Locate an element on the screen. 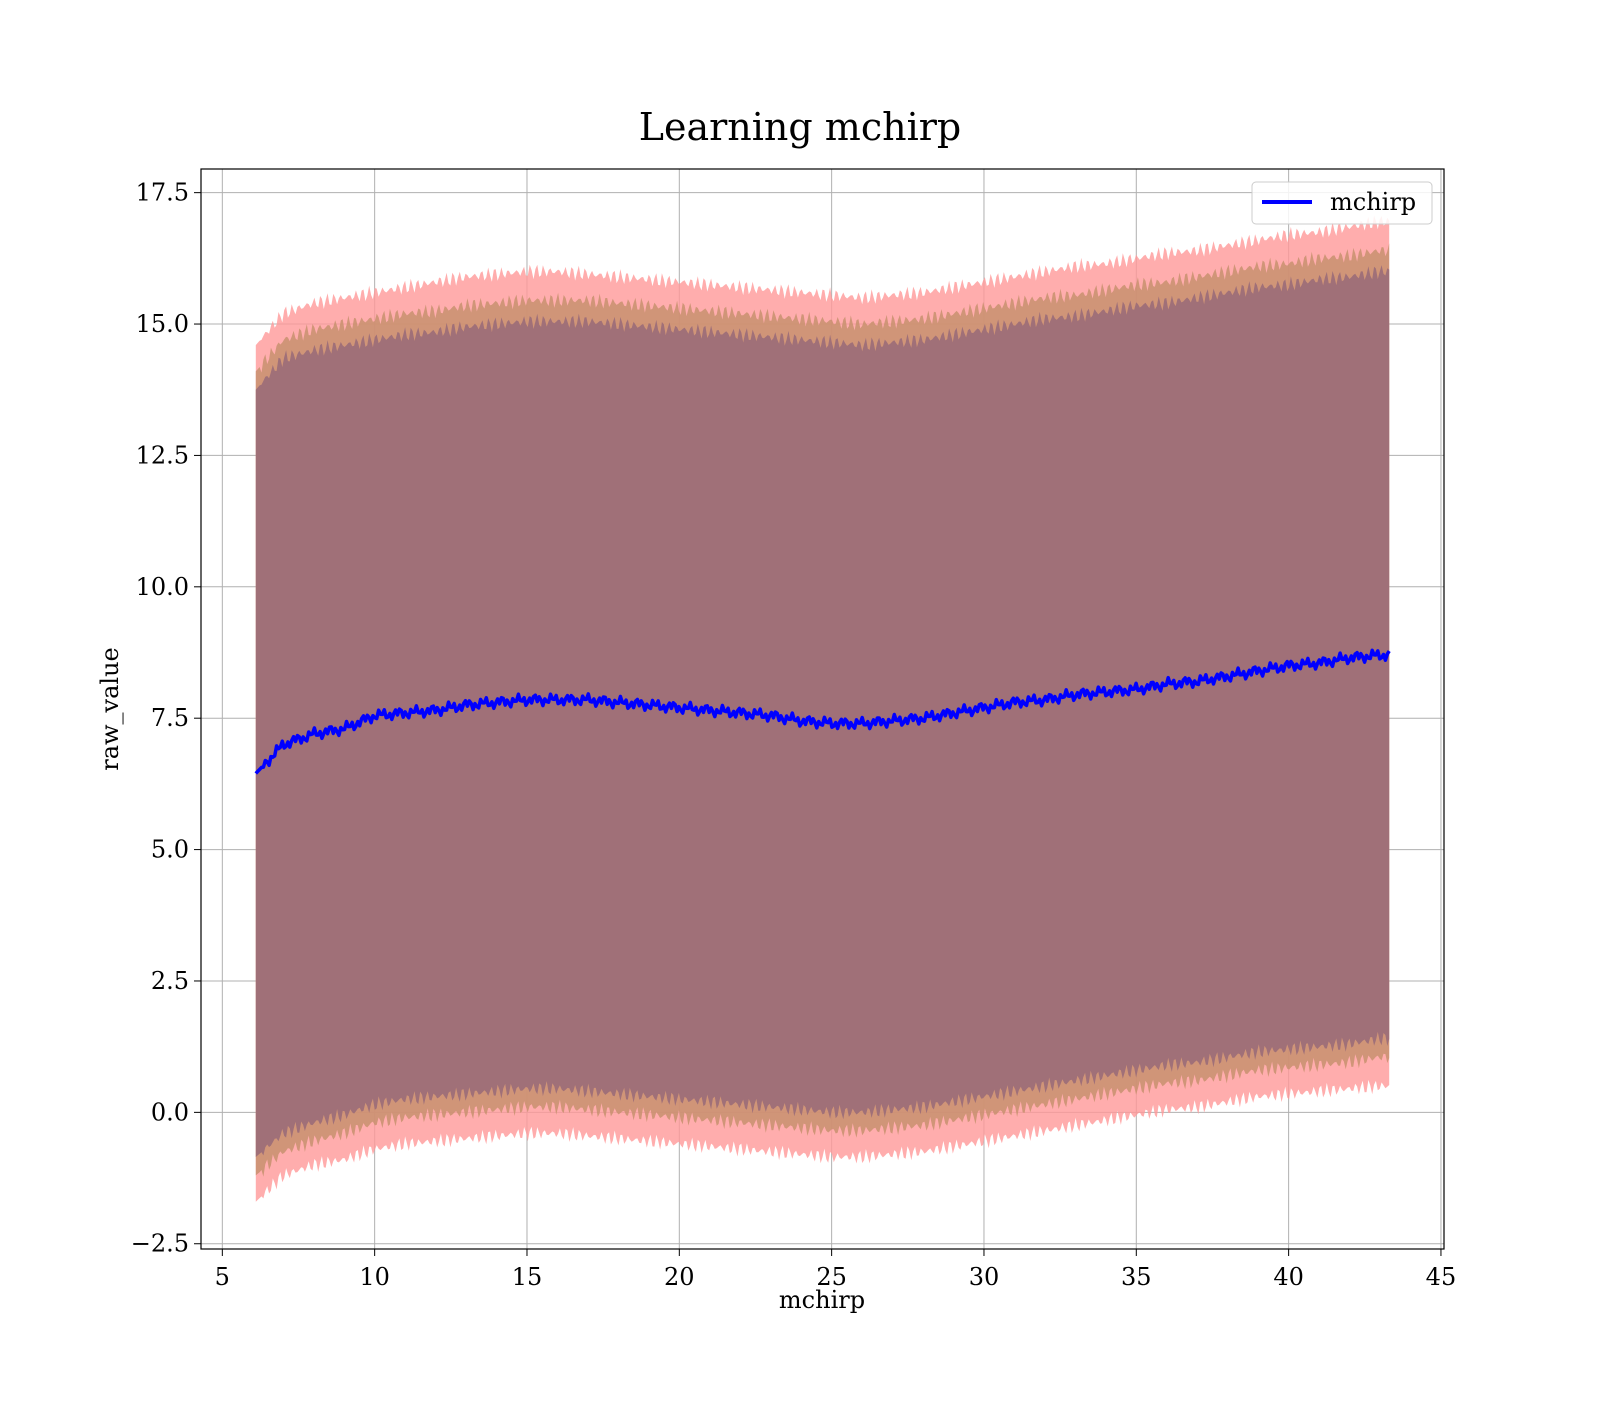  legend-box is located at coordinates (1342, 203).